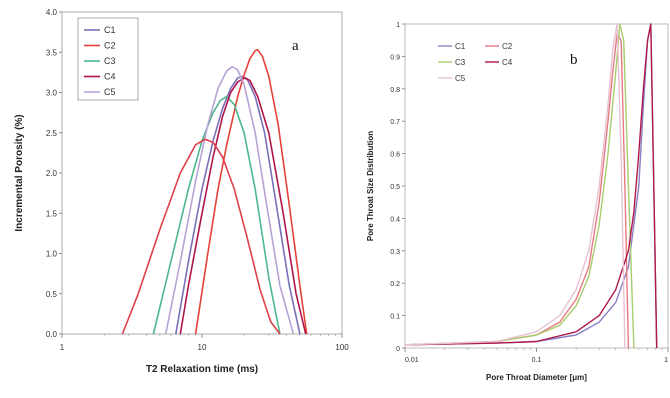 The width and height of the screenshot is (670, 398). Describe the element at coordinates (398, 349) in the screenshot. I see `y-tick-label-b: 0` at that location.